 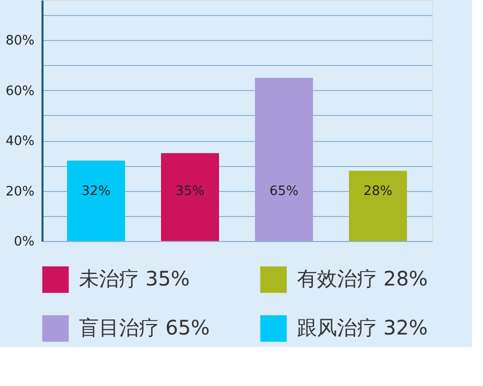 What do you see at coordinates (20, 41) in the screenshot?
I see `y-tick-label: 80%` at bounding box center [20, 41].